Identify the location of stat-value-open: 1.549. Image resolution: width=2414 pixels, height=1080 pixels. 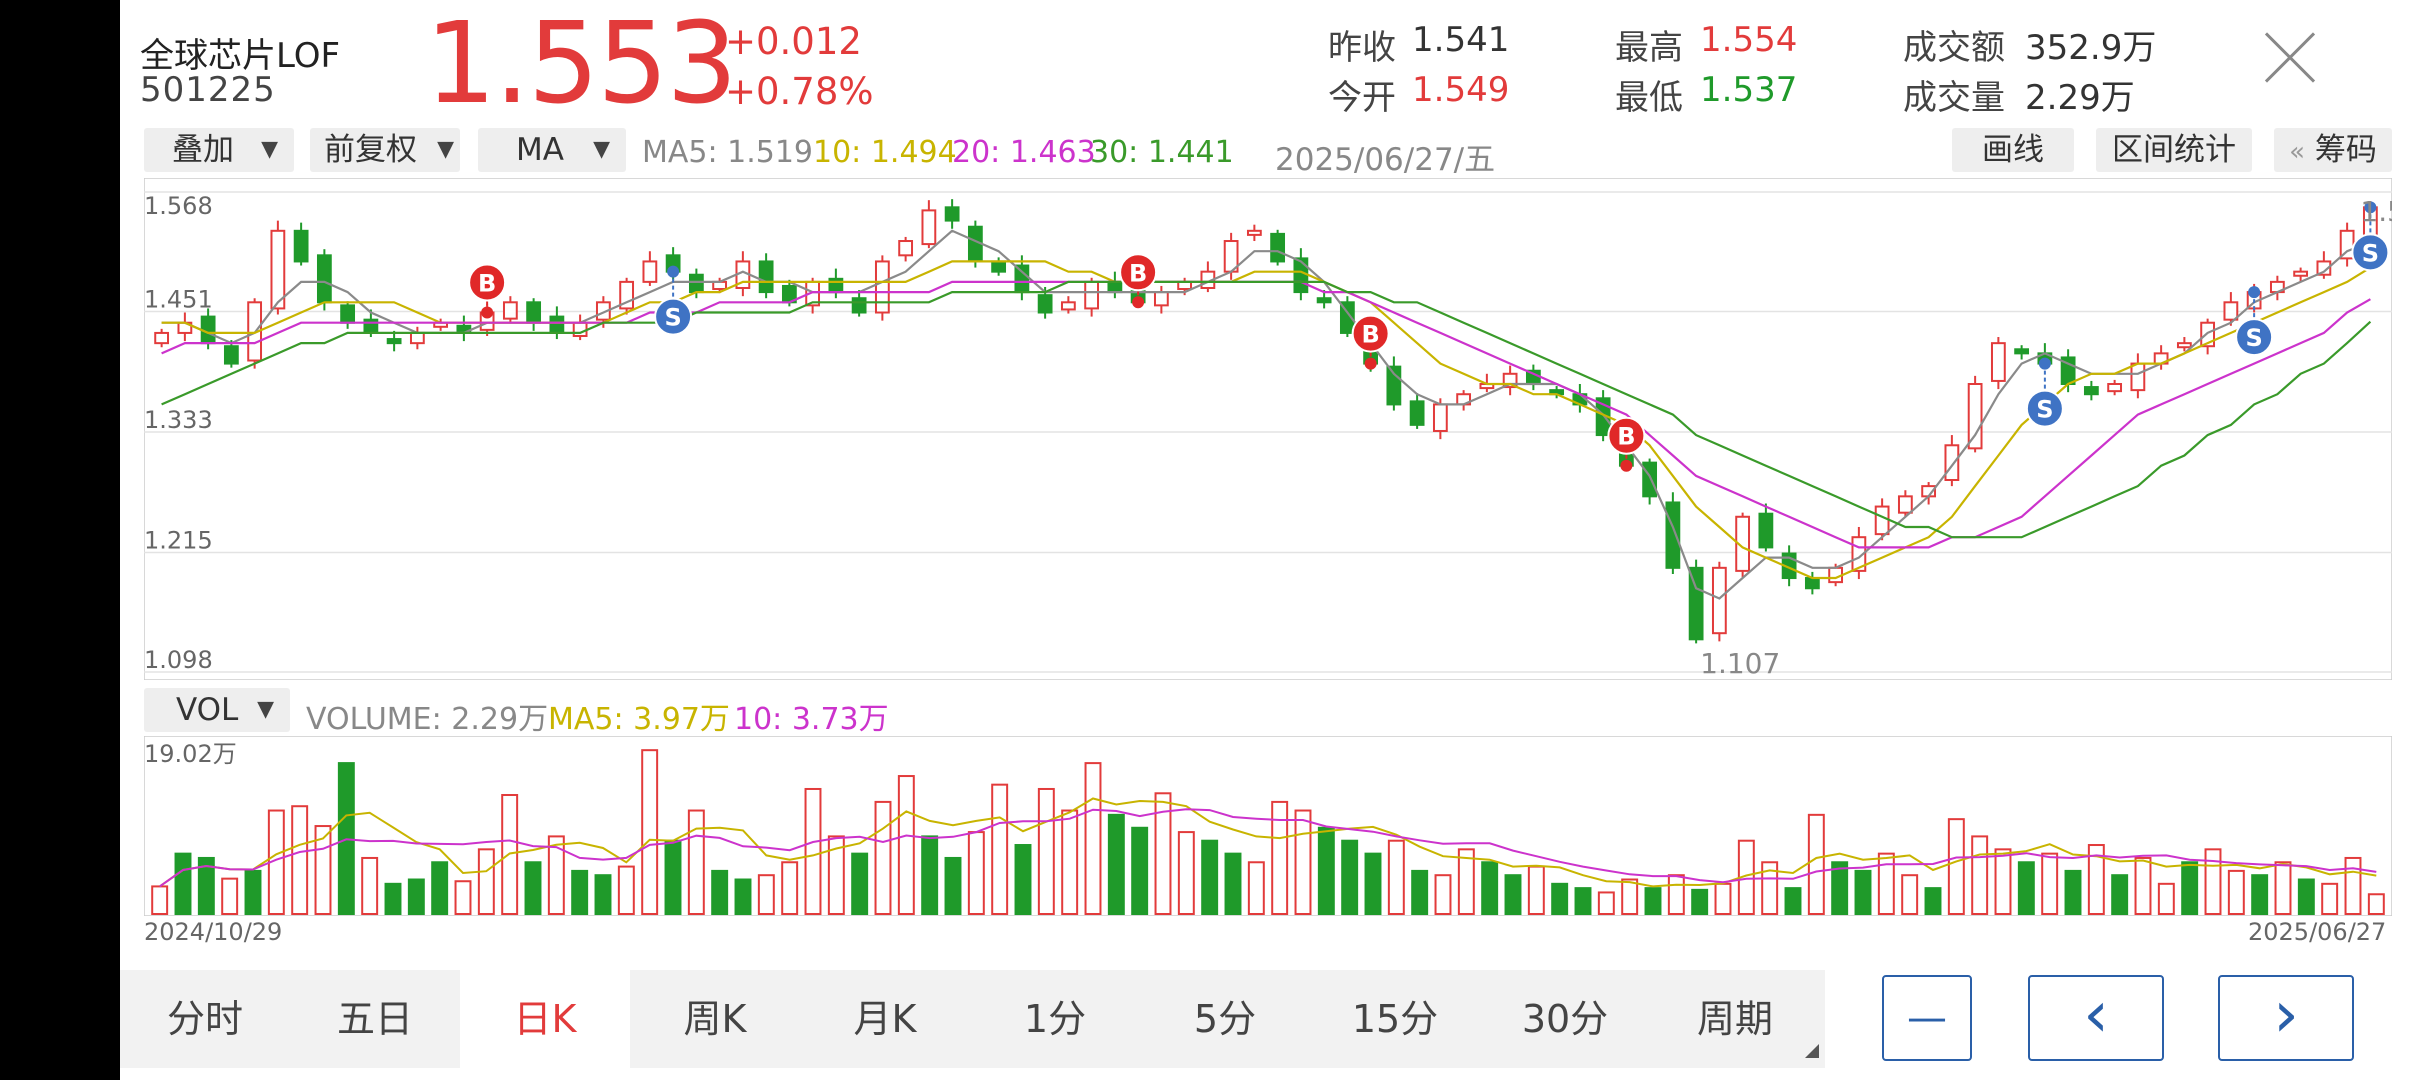
(1461, 90).